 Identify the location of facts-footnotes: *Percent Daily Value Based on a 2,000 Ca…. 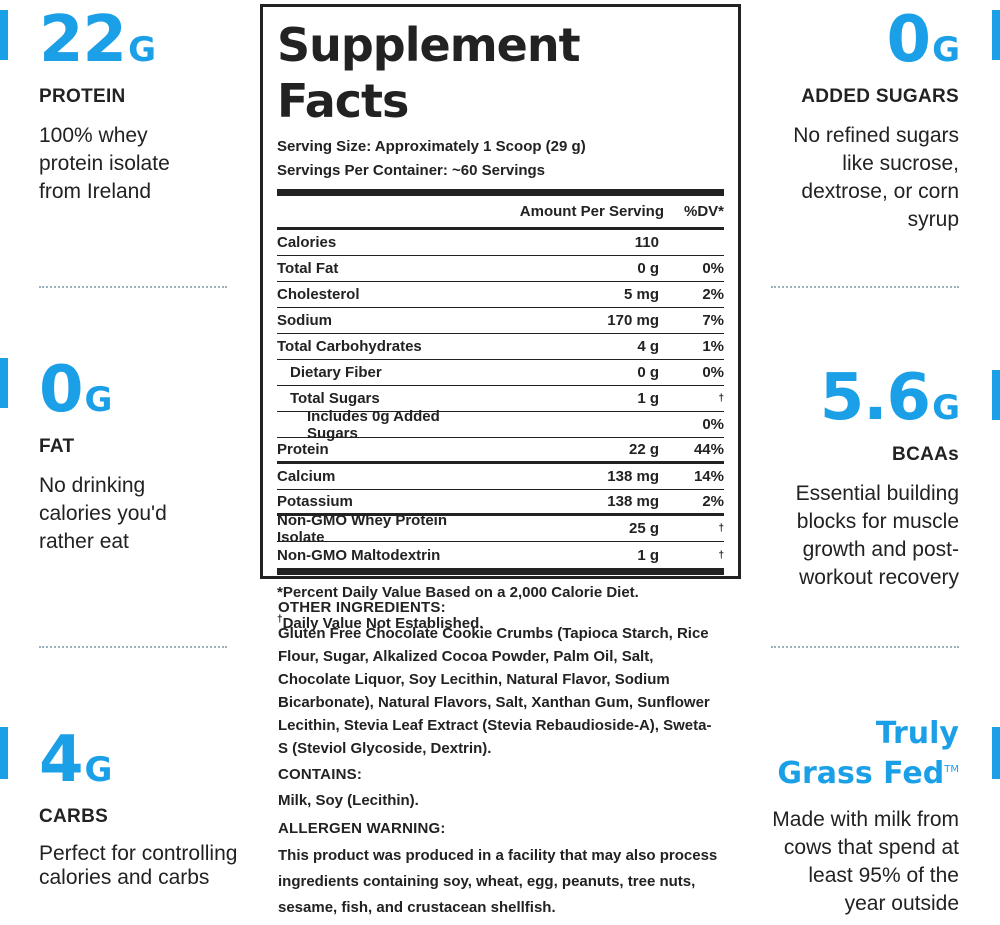
(500, 602).